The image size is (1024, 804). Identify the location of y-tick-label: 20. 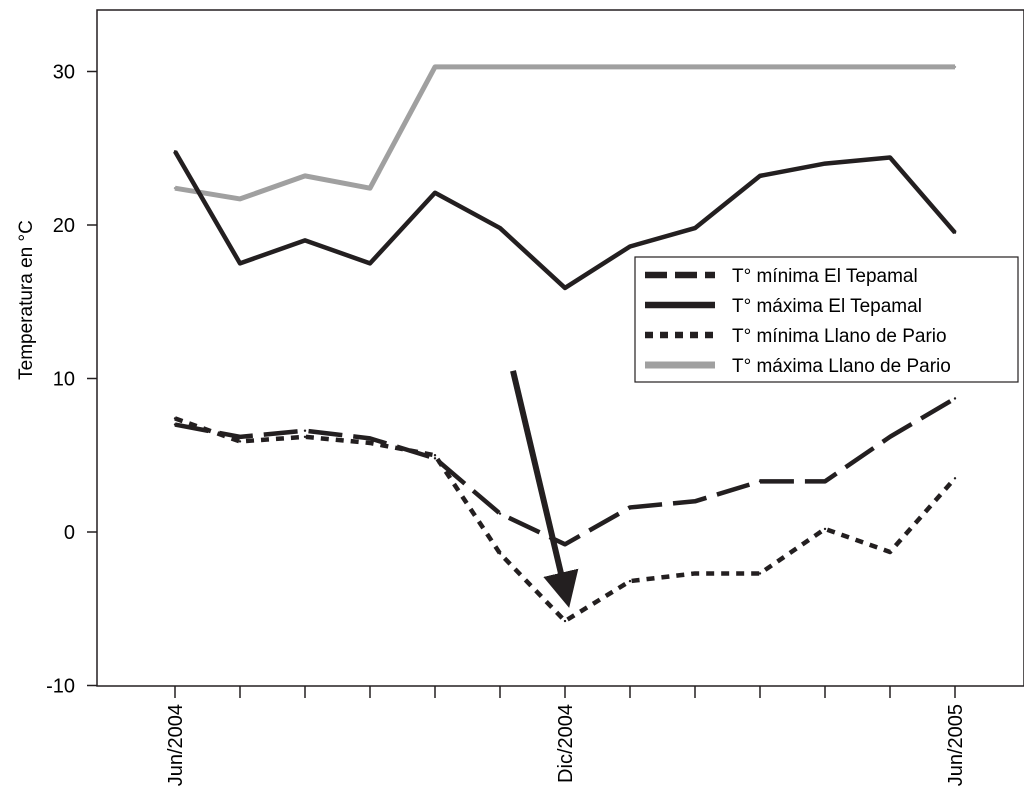
(64, 226).